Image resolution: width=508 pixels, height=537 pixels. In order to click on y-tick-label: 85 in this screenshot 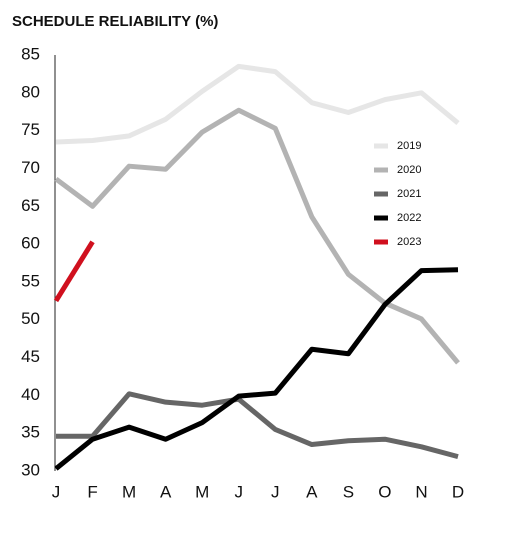, I will do `click(30, 53)`.